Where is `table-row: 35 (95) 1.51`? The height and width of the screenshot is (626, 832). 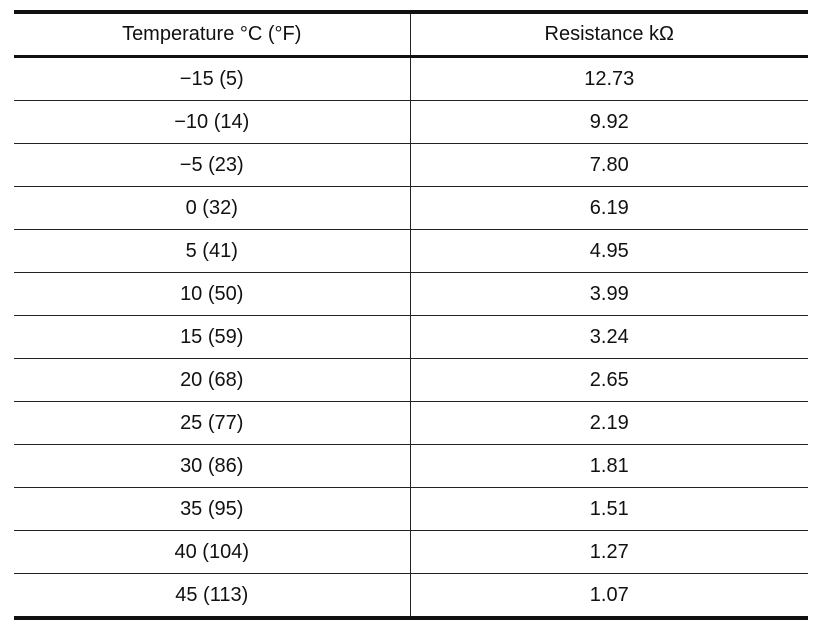
table-row: 35 (95) 1.51 is located at coordinates (411, 509).